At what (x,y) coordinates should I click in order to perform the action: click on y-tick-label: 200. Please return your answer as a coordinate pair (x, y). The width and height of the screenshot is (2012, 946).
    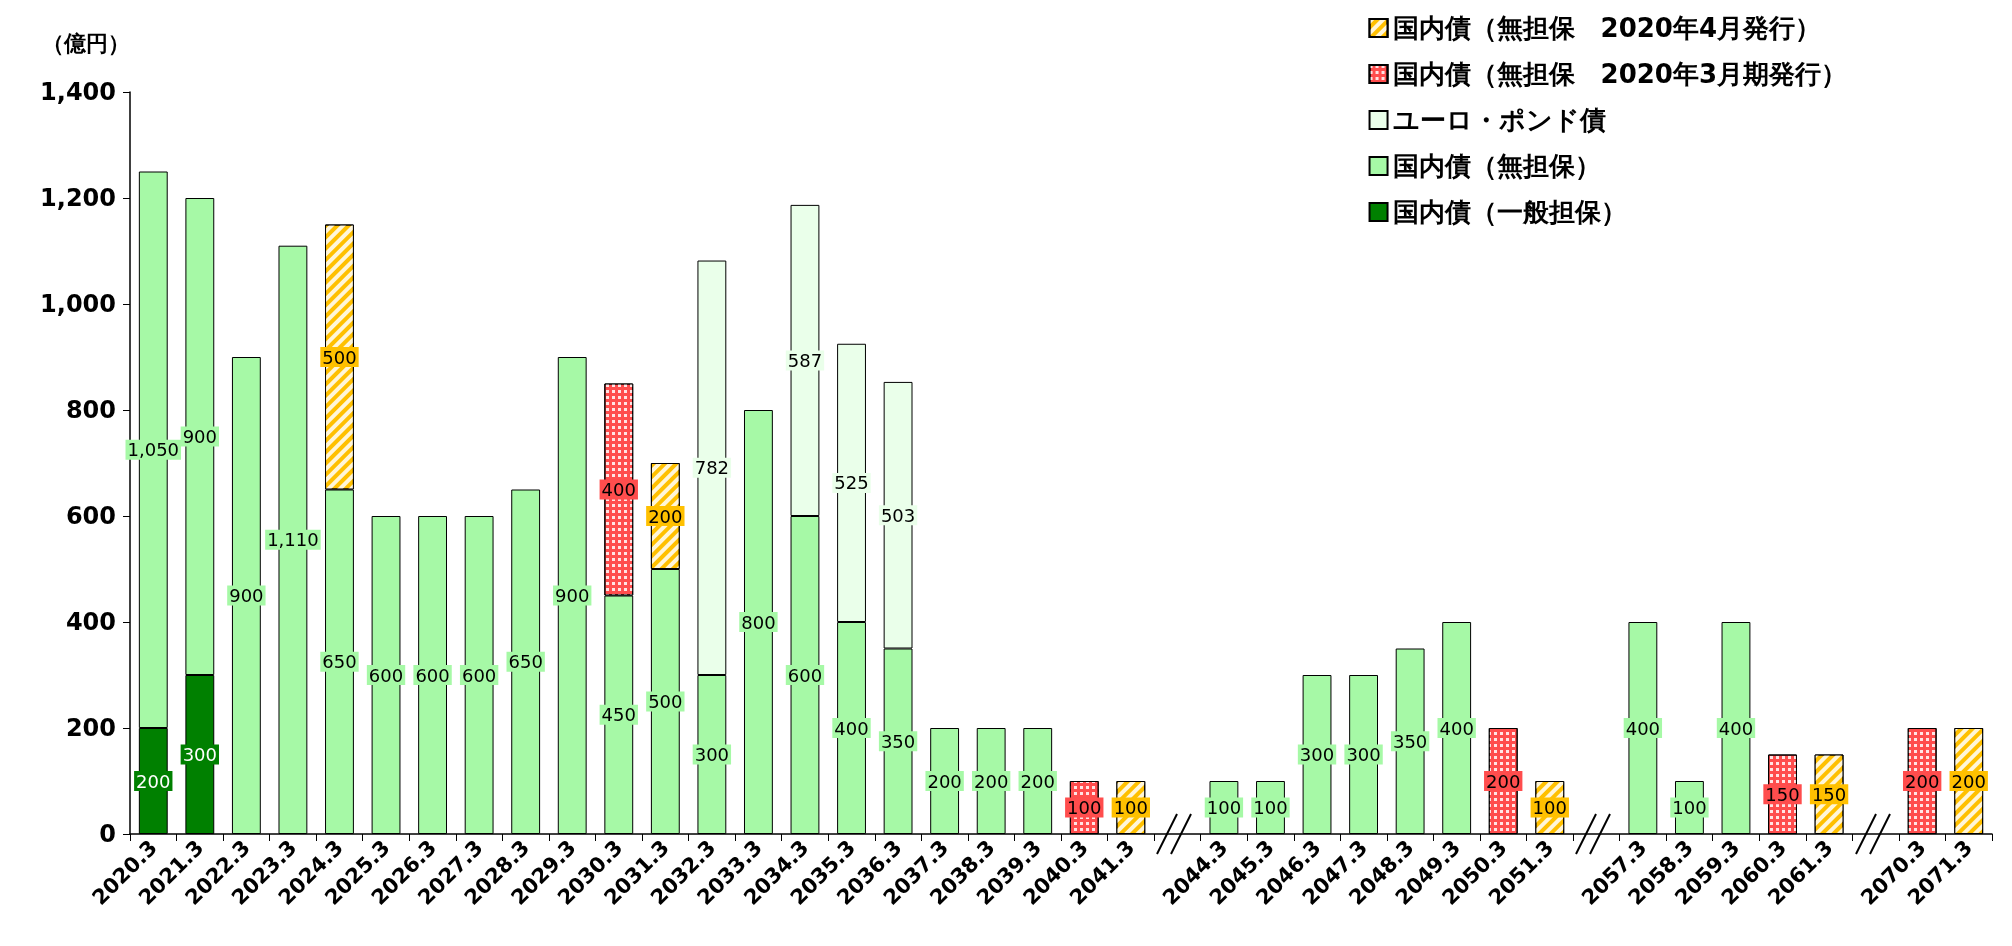
    Looking at the image, I should click on (90, 728).